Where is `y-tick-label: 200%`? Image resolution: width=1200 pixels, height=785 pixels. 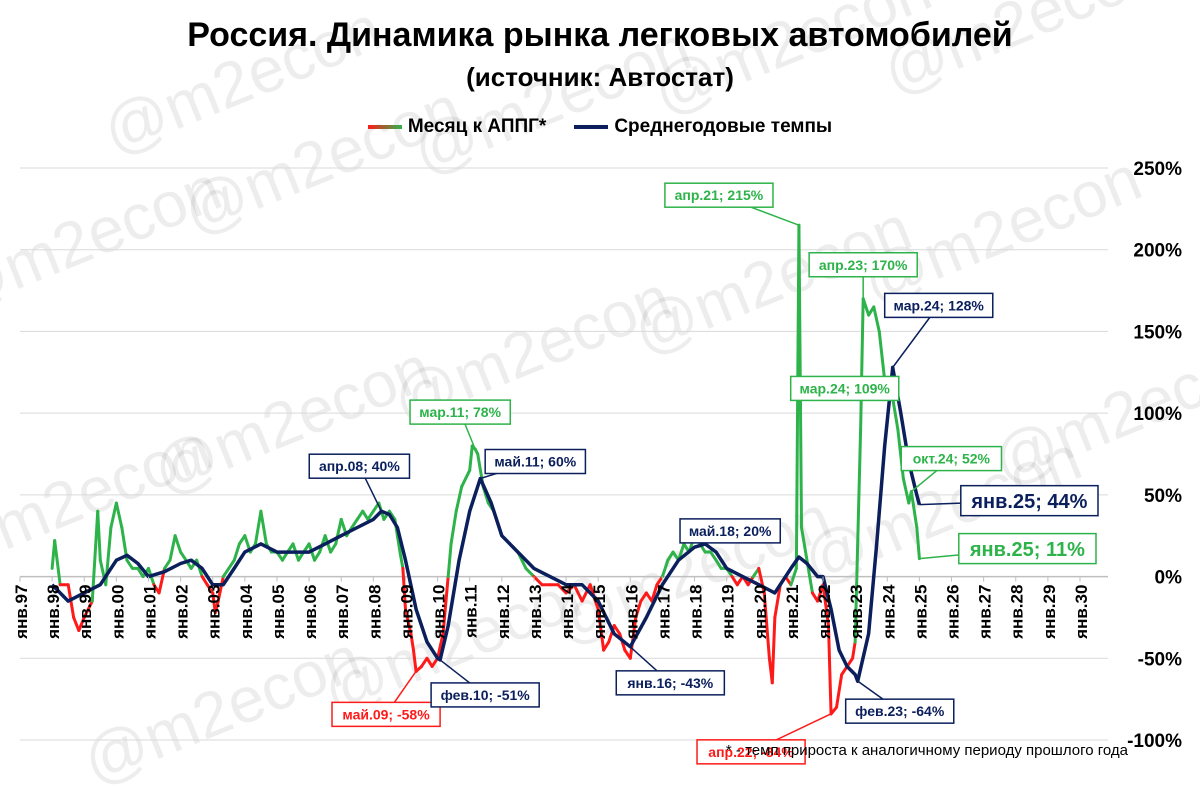
y-tick-label: 200% is located at coordinates (1157, 251).